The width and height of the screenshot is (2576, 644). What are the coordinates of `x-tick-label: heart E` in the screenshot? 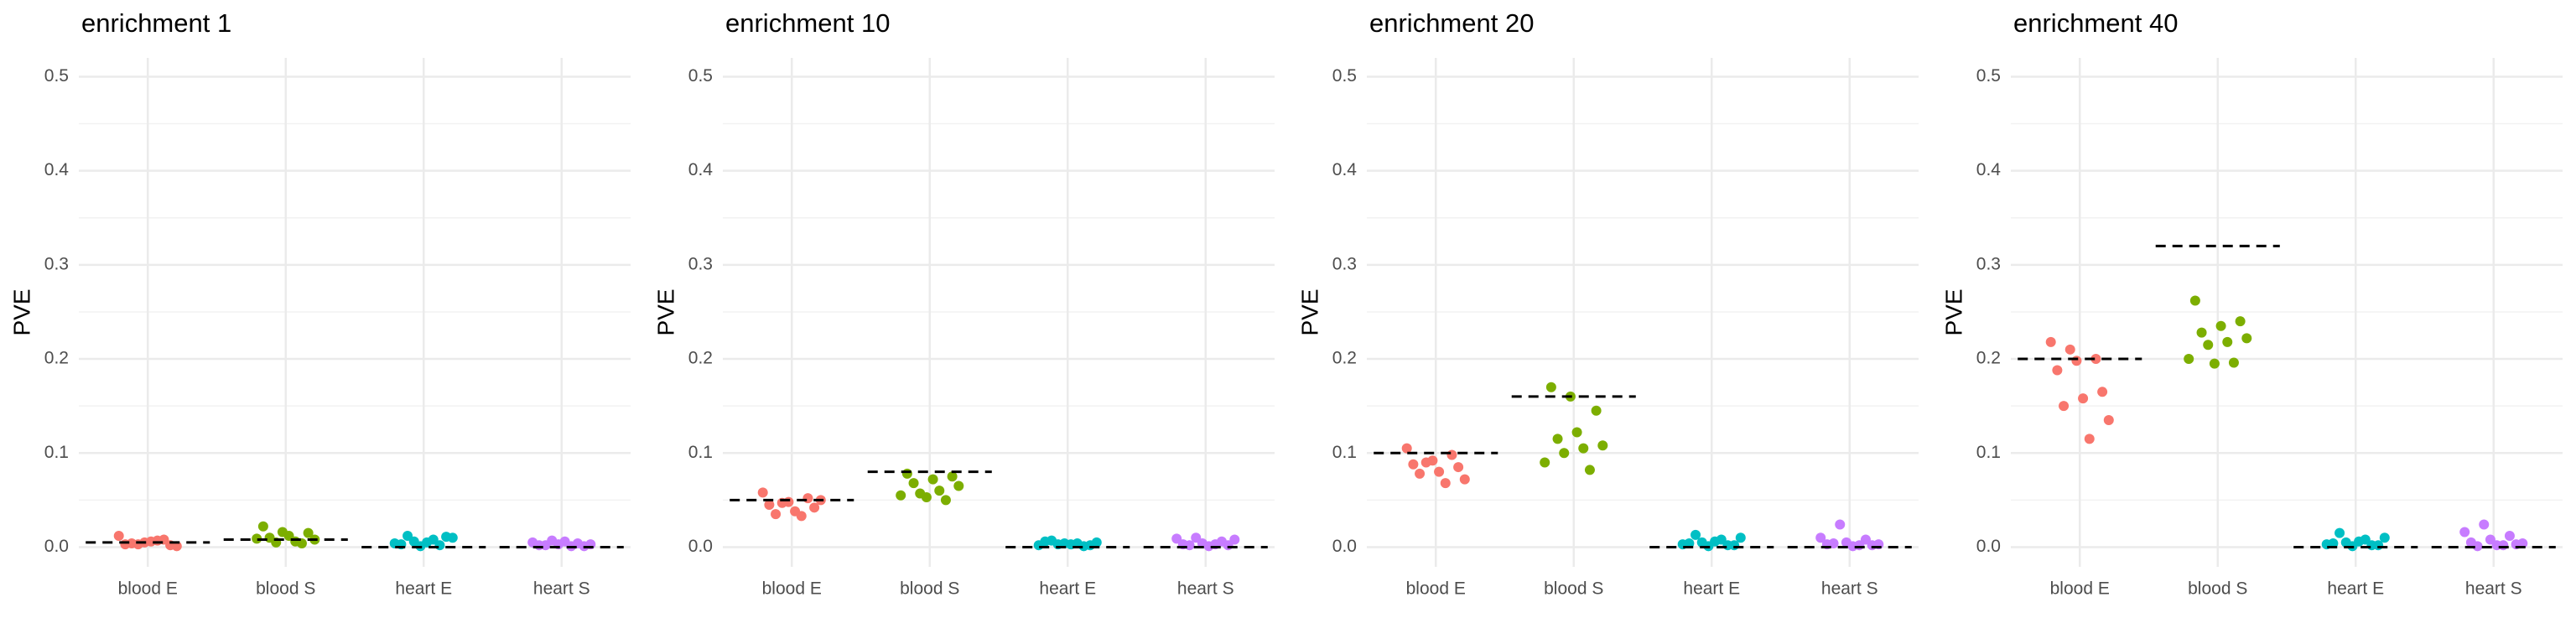 It's located at (2355, 589).